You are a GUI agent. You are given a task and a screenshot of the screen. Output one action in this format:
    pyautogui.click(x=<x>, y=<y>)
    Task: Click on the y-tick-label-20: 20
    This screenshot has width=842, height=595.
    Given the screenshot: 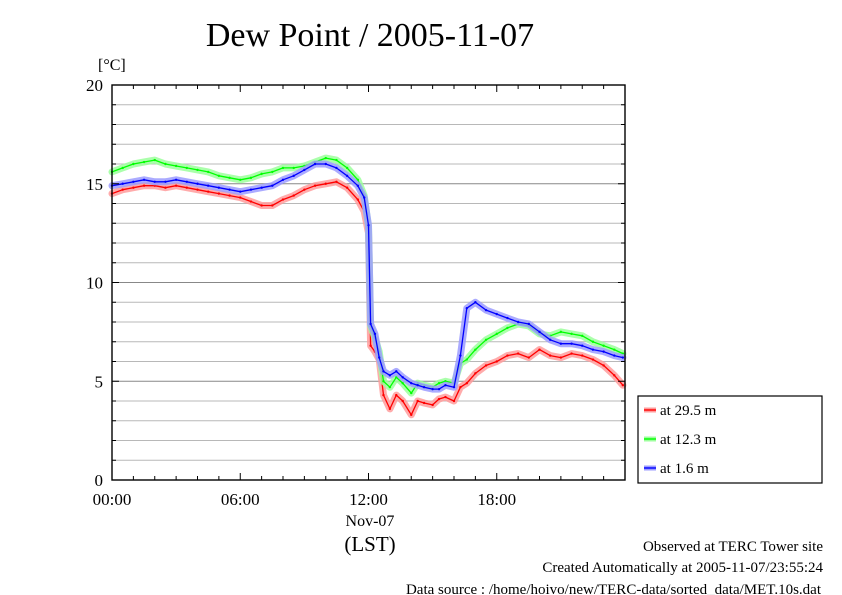 What is the action you would take?
    pyautogui.click(x=94, y=85)
    